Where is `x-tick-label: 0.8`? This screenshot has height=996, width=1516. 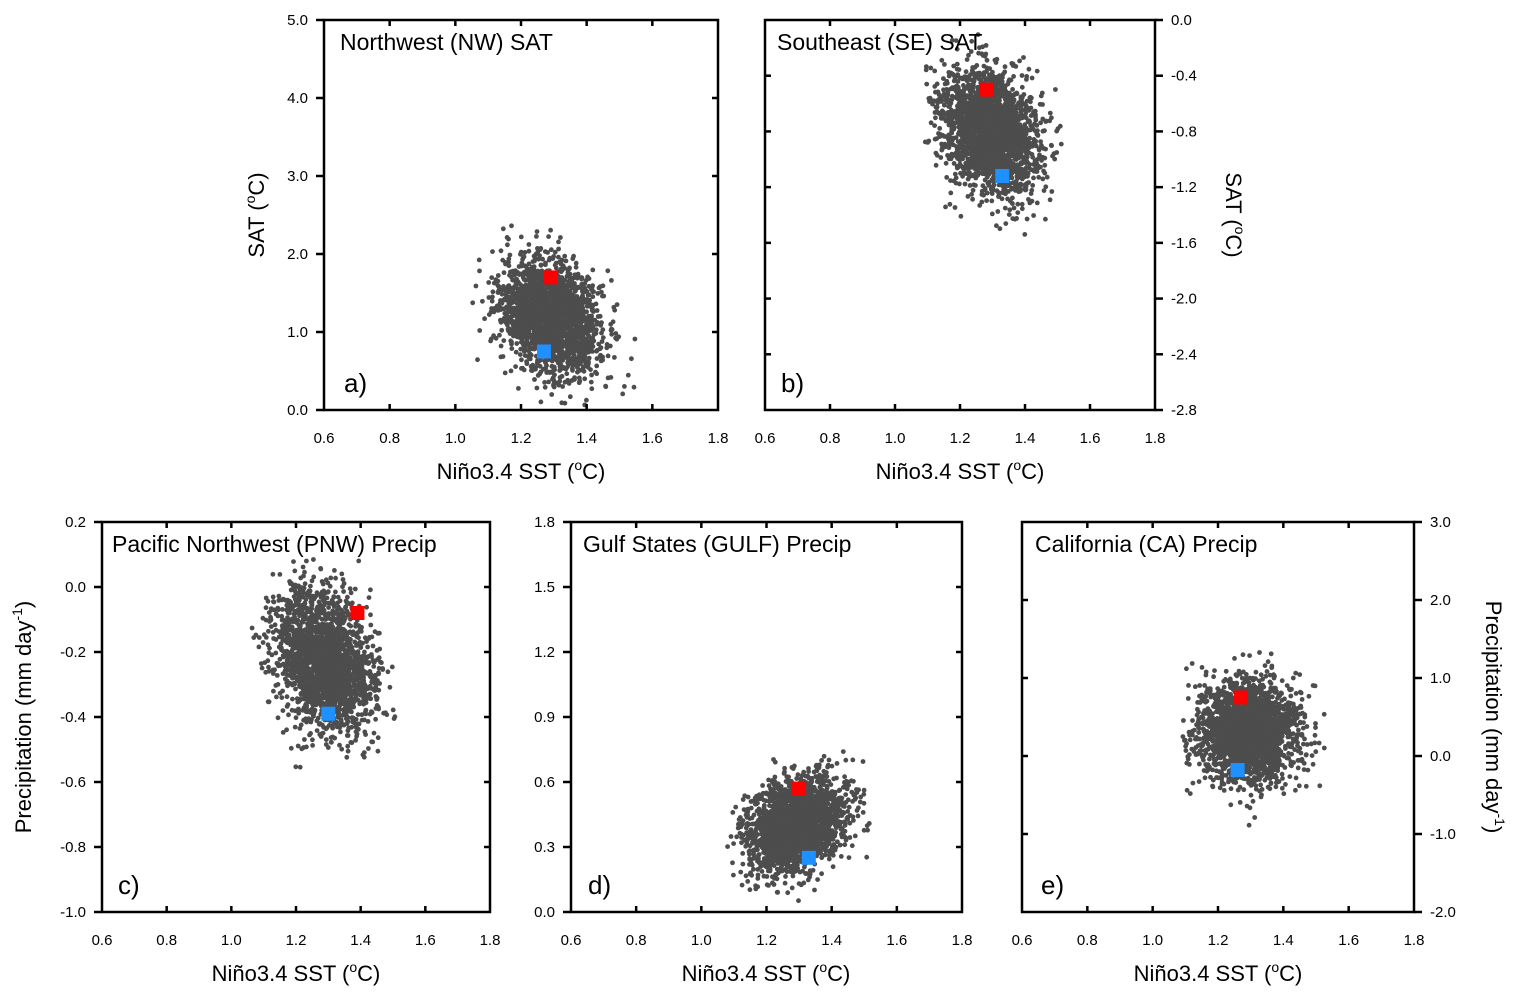
x-tick-label: 0.8 is located at coordinates (830, 438).